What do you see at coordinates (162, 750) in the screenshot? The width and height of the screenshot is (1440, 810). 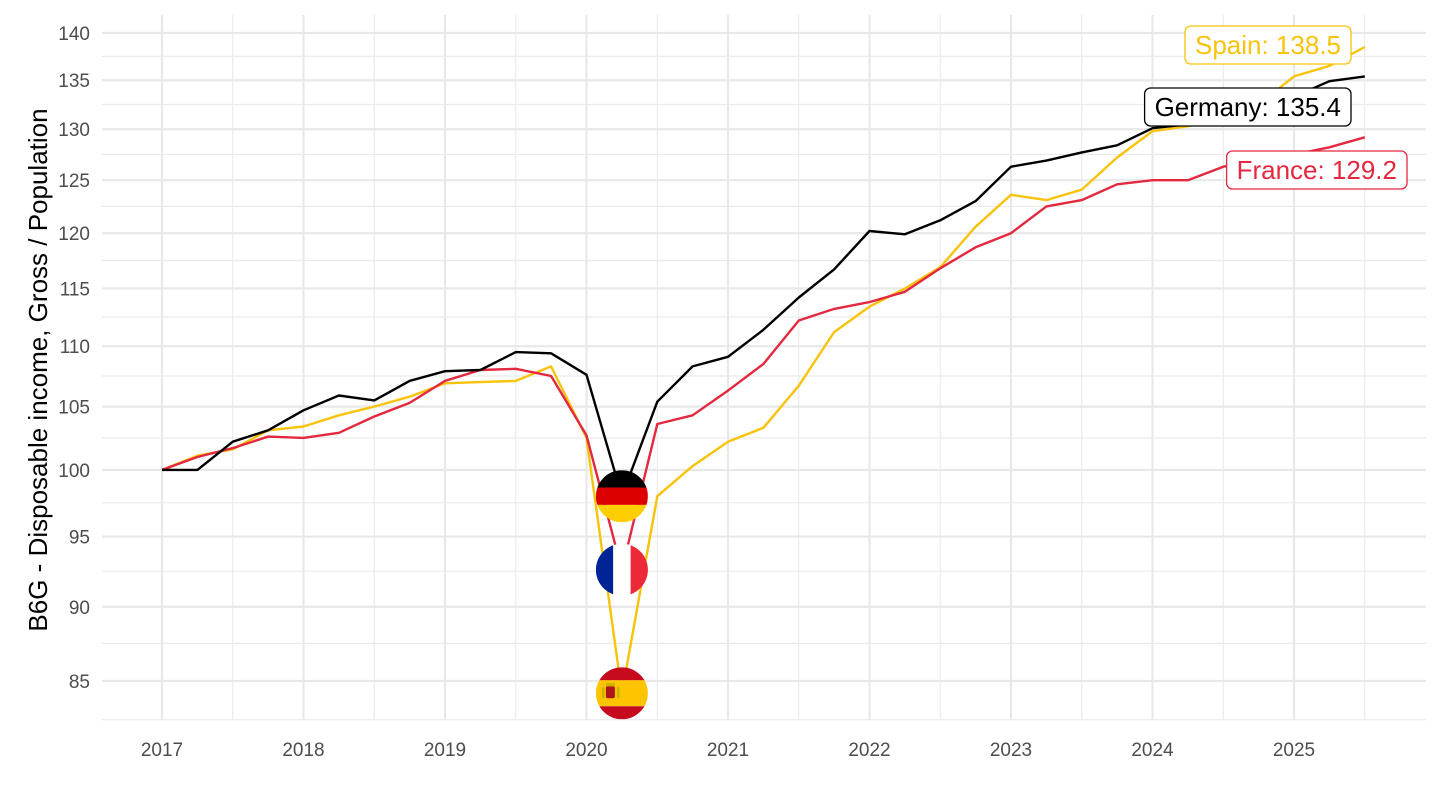 I see `x-tick-label: 2017` at bounding box center [162, 750].